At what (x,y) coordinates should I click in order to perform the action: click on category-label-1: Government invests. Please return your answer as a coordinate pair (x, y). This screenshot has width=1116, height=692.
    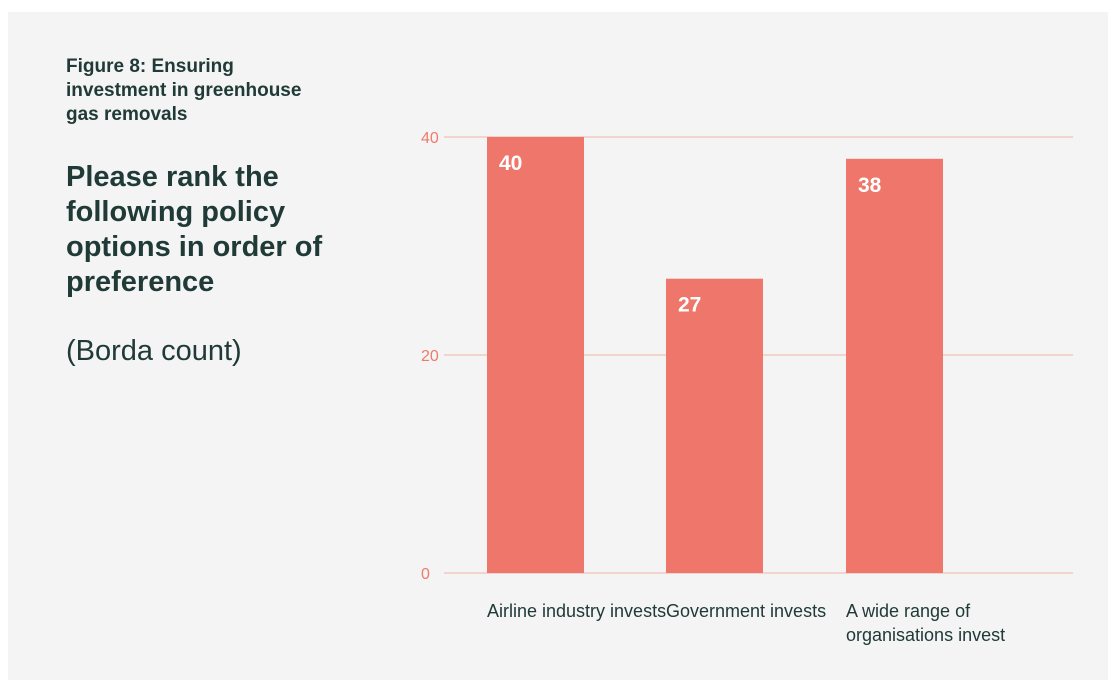
    Looking at the image, I should click on (746, 611).